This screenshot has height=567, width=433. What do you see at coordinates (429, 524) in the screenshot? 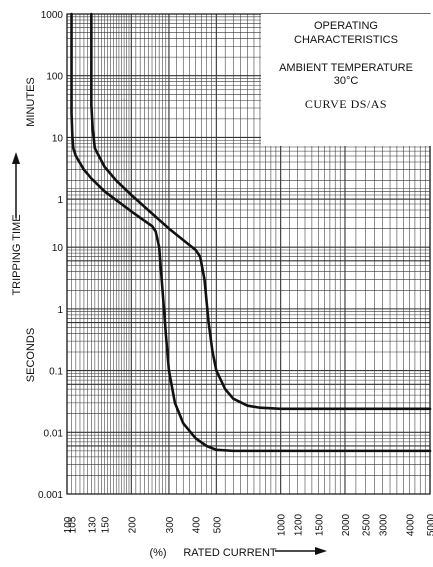
I see `x-tick-label: 5000` at bounding box center [429, 524].